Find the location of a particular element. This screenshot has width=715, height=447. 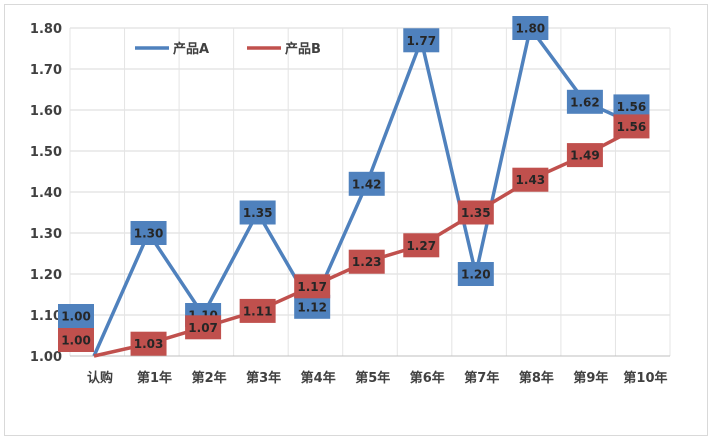

data-label: 1.03 is located at coordinates (148, 343).